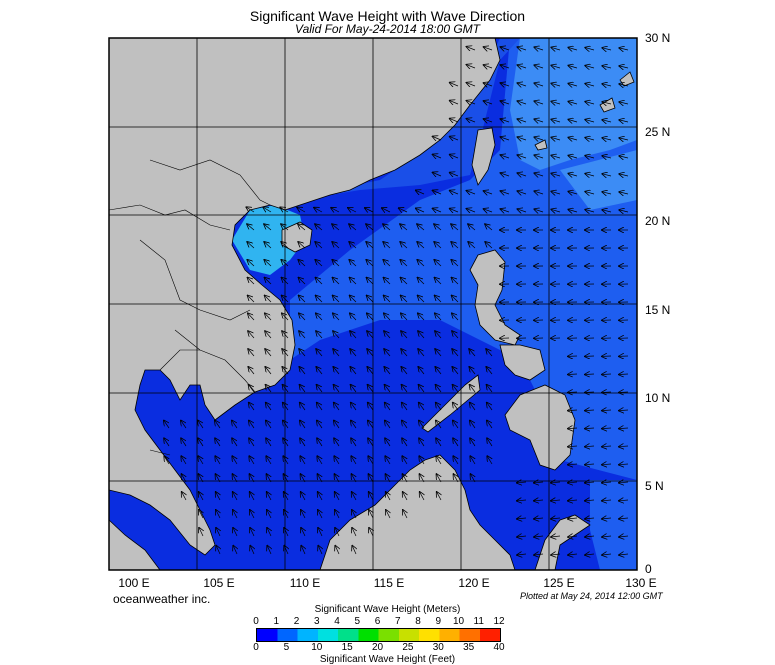 The image size is (775, 665). Describe the element at coordinates (357, 621) in the screenshot. I see `meter-tick-label: 5` at that location.